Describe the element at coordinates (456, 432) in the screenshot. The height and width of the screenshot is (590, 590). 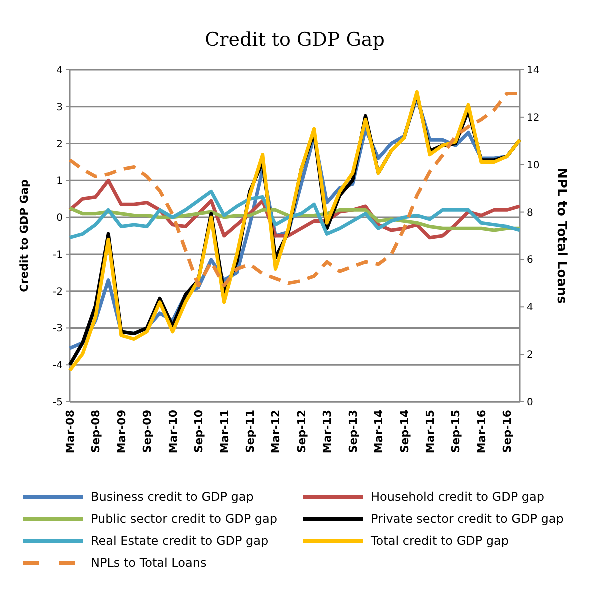
I see `x-tick-label: Sep-15` at that location.